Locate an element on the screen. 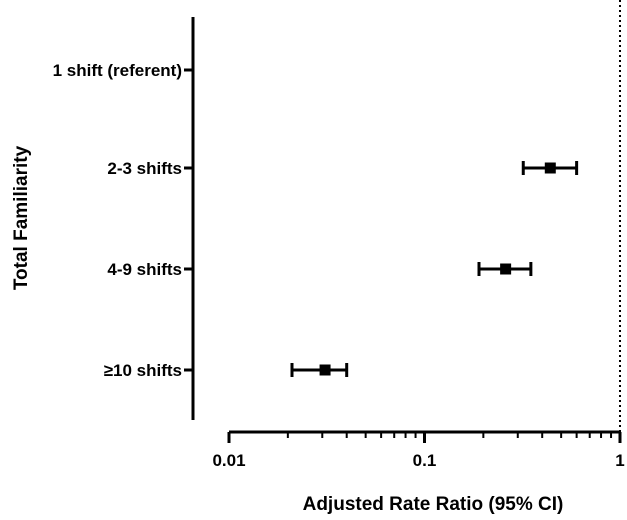  y-tick-label: 4-9 shifts is located at coordinates (144, 269).